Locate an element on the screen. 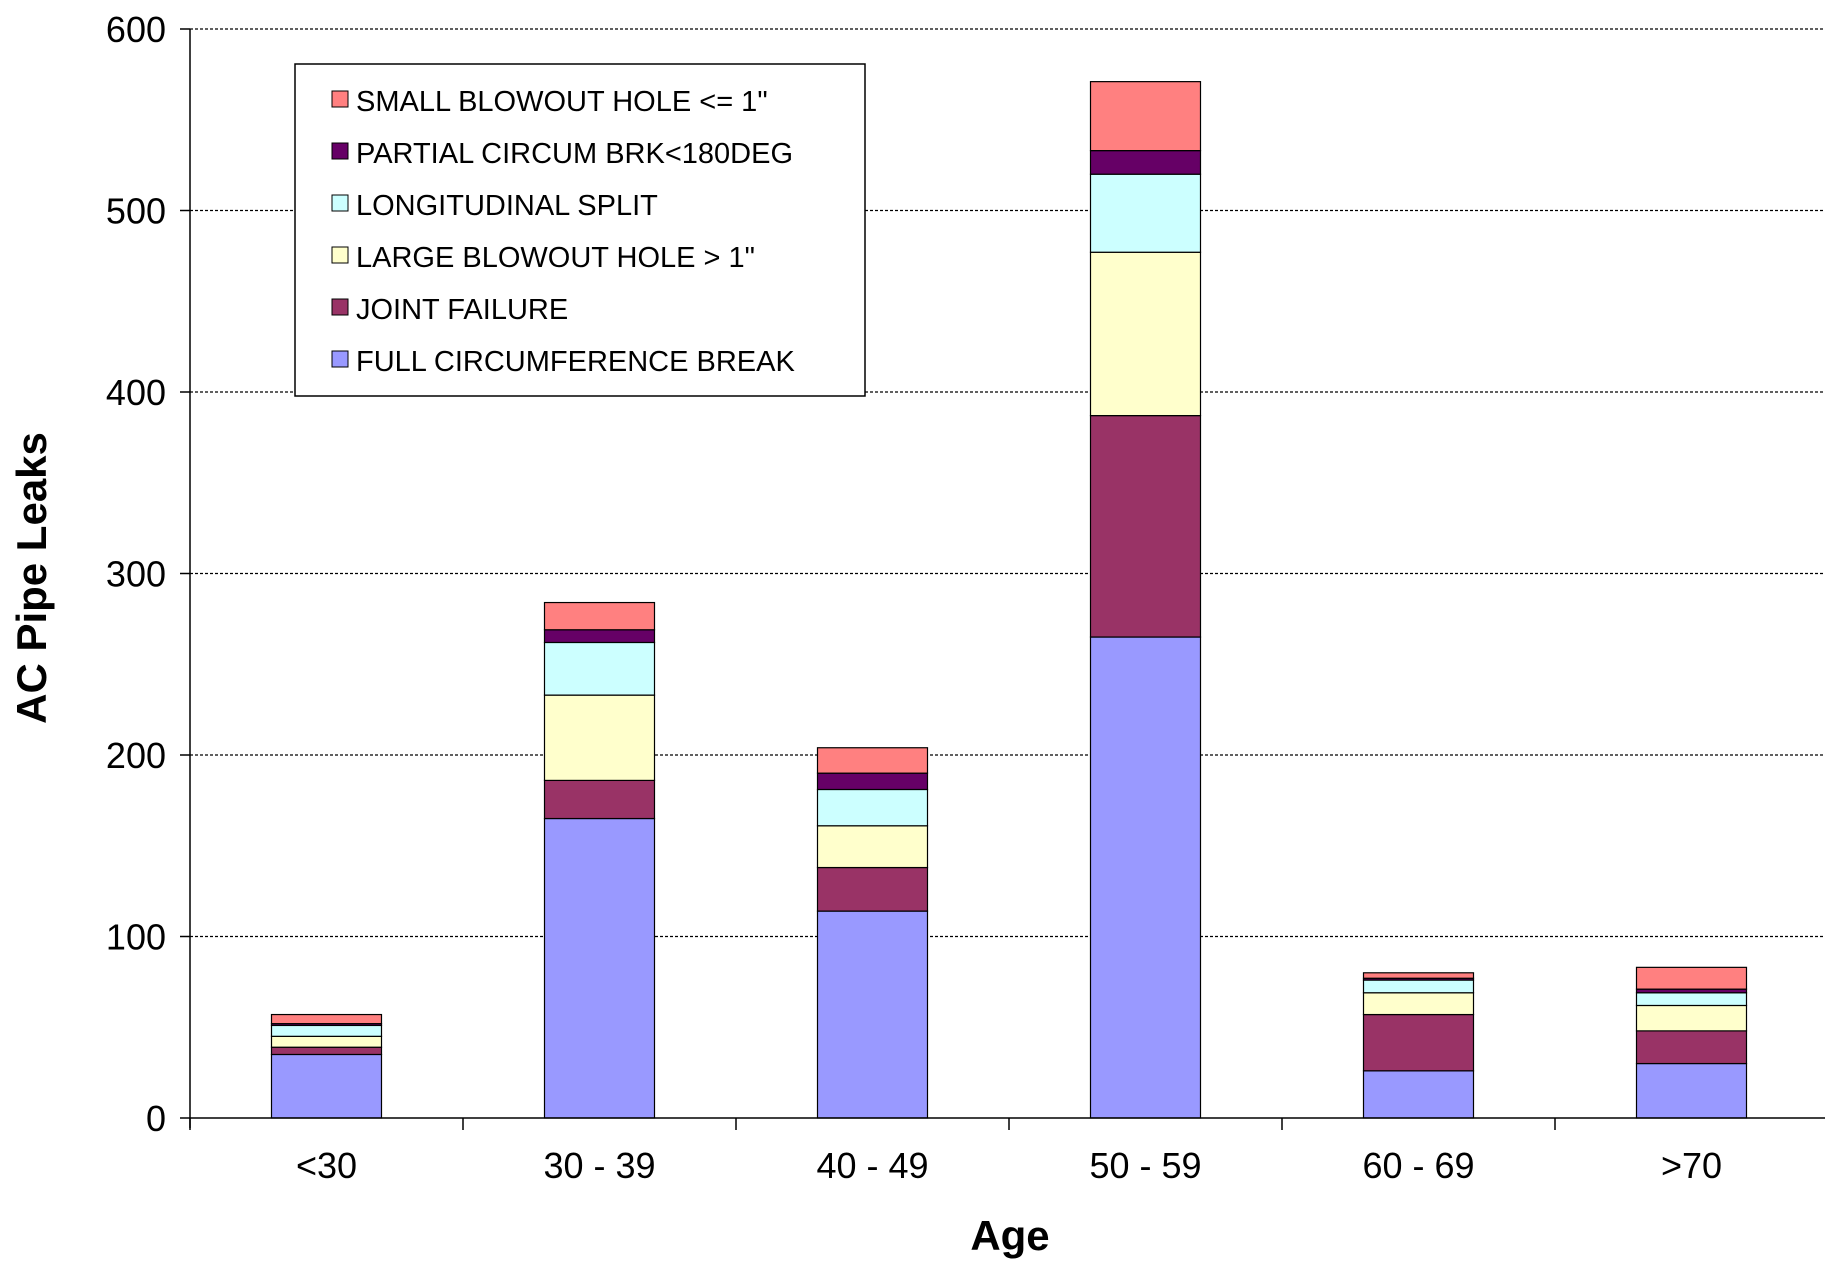 This screenshot has height=1262, width=1825. y-tick-label: 300 is located at coordinates (136, 574).